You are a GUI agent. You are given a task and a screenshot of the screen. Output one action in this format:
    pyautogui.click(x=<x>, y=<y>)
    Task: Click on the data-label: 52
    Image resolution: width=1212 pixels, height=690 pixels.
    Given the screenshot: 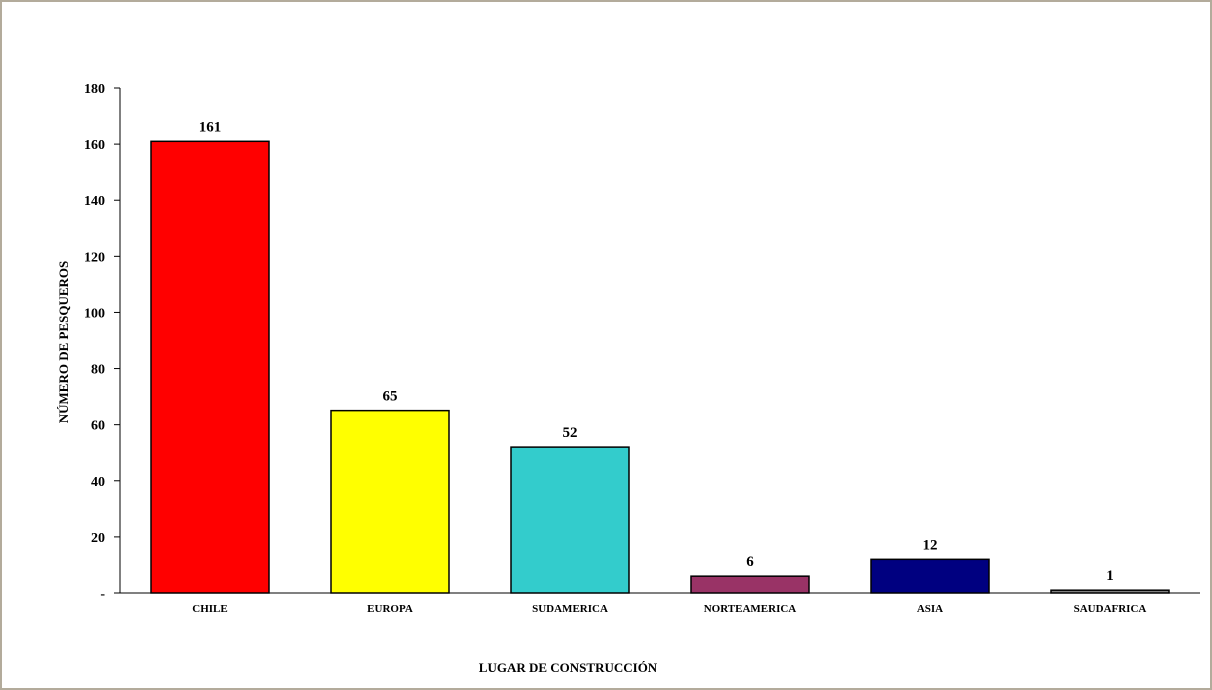 What is the action you would take?
    pyautogui.click(x=570, y=433)
    